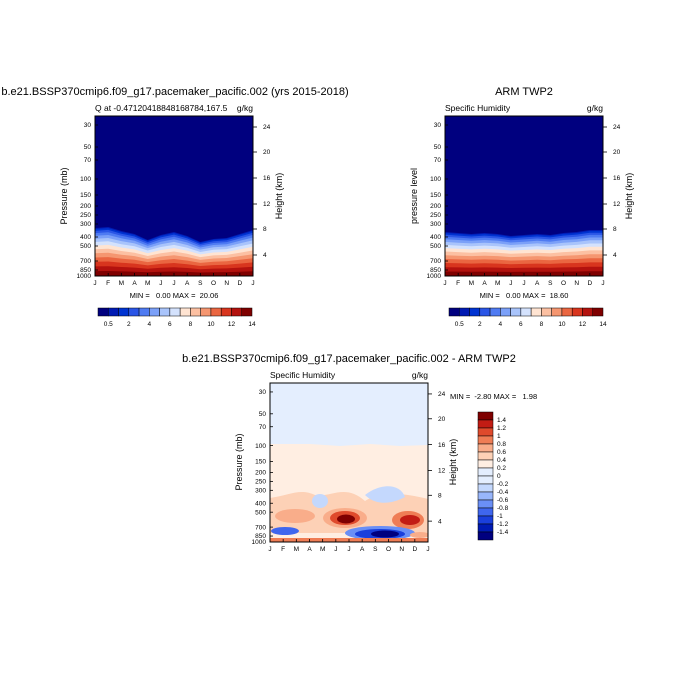  I want to click on y-right-tick-label: 4, so click(615, 255).